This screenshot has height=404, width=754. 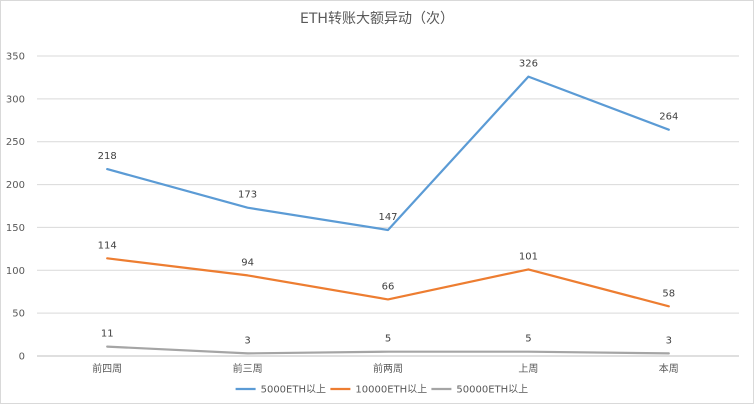 I want to click on data-label: 173, so click(x=247, y=195).